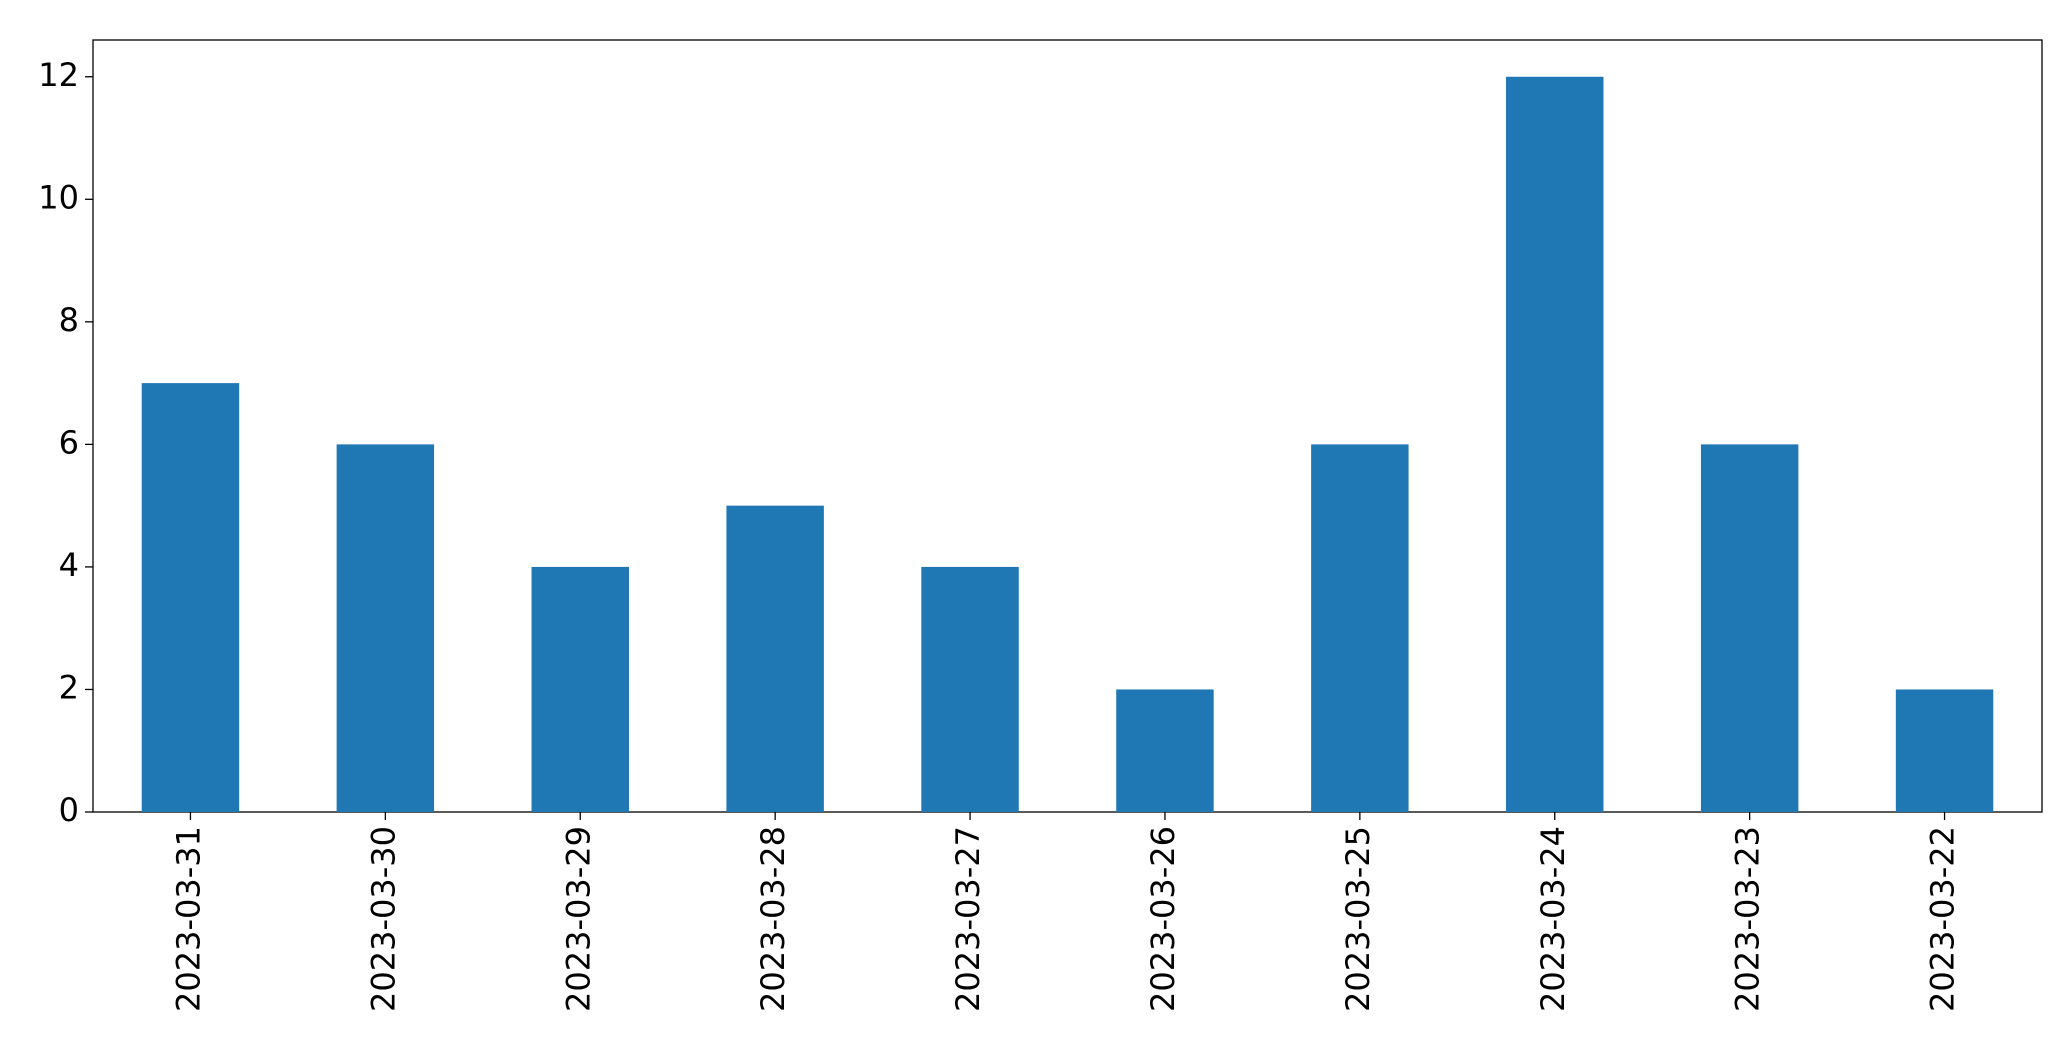  What do you see at coordinates (1163, 919) in the screenshot?
I see `x-tick-label: 2023-03-26` at bounding box center [1163, 919].